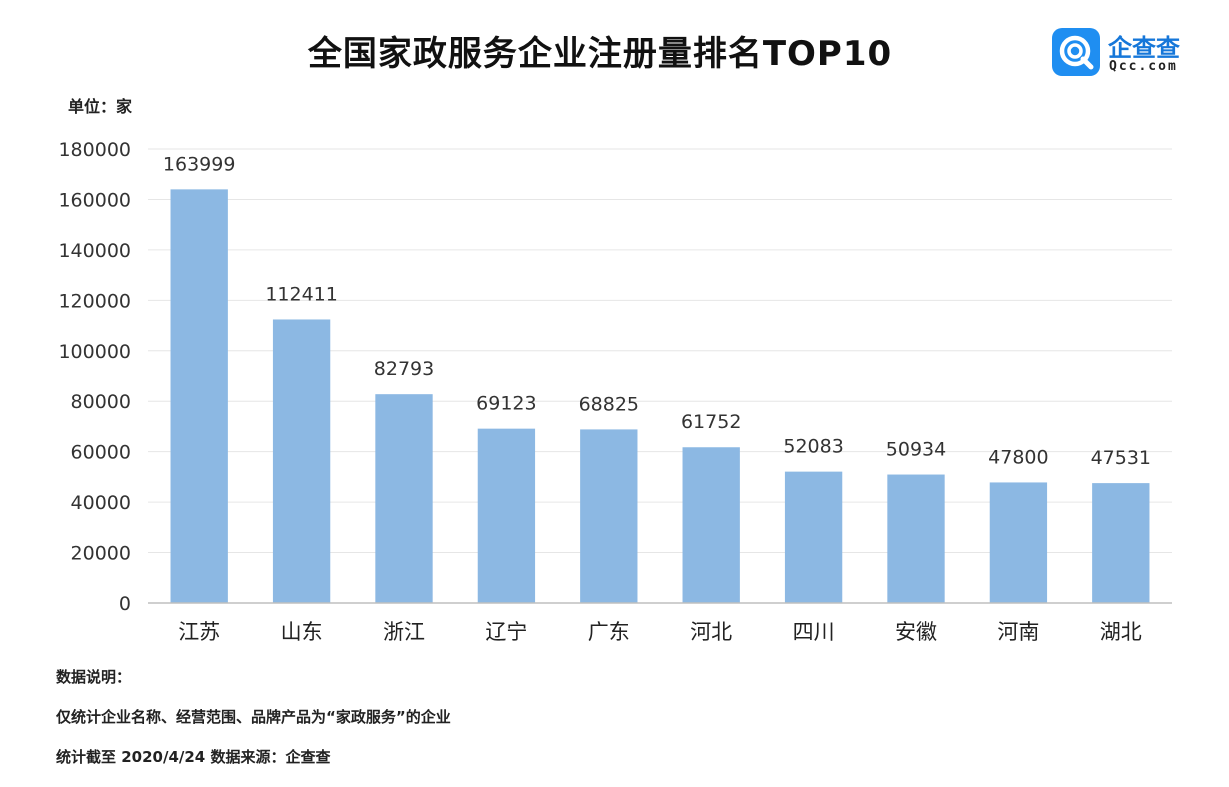  Describe the element at coordinates (1076, 52) in the screenshot. I see `qcc-logo-icon` at that location.